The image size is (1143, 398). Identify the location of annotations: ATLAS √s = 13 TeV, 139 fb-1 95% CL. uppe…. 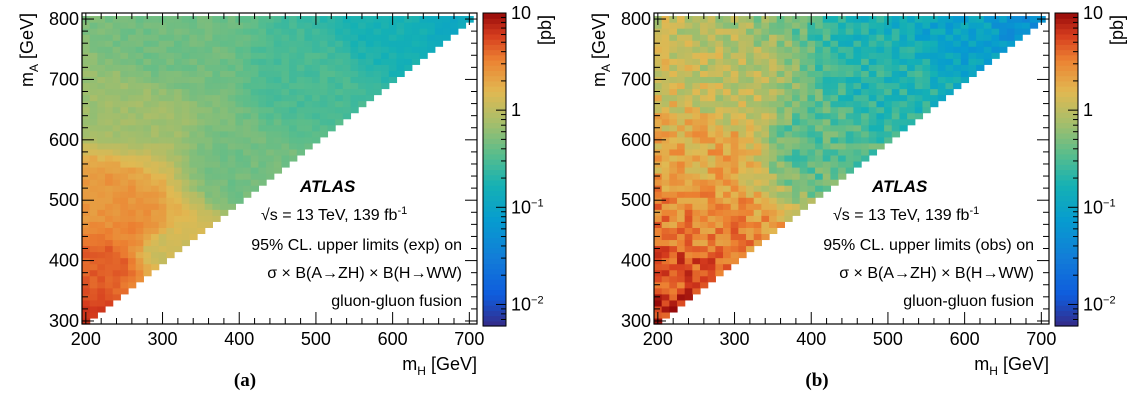
(928, 243).